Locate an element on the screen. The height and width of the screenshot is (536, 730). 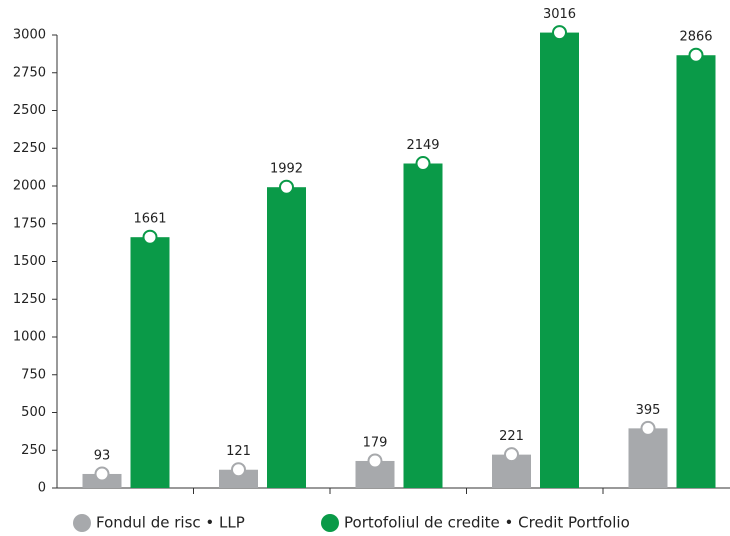
y-tick-label: 250 is located at coordinates (33, 450).